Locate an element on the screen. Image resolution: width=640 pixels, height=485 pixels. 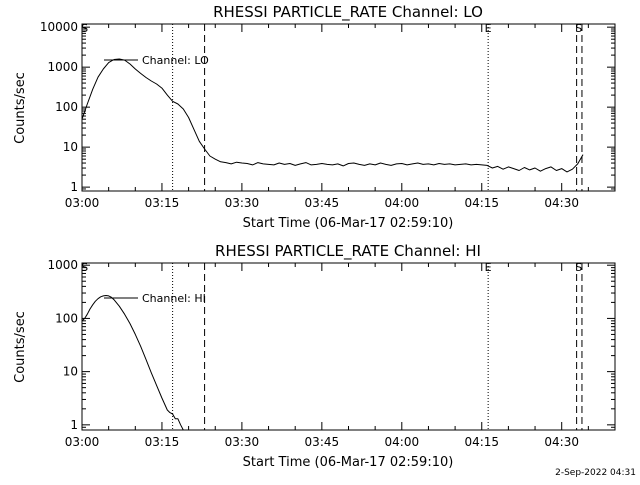
x-tick-label-lo: 03:30 is located at coordinates (242, 203).